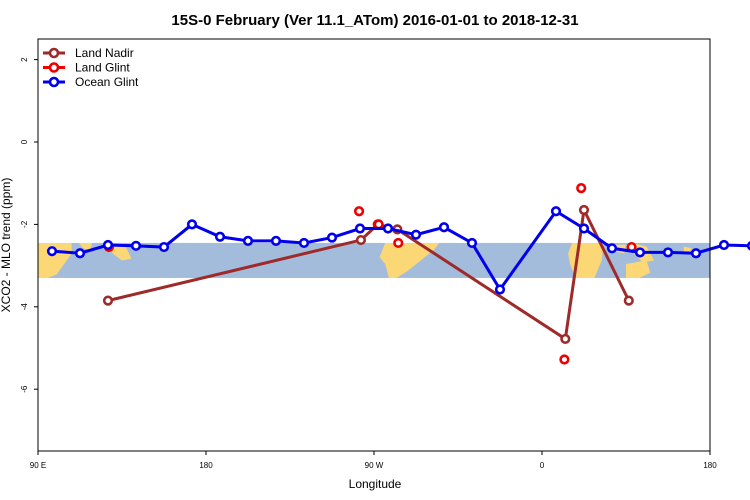 The image size is (750, 500). Describe the element at coordinates (24, 389) in the screenshot. I see `y-tick-label: -6` at that location.